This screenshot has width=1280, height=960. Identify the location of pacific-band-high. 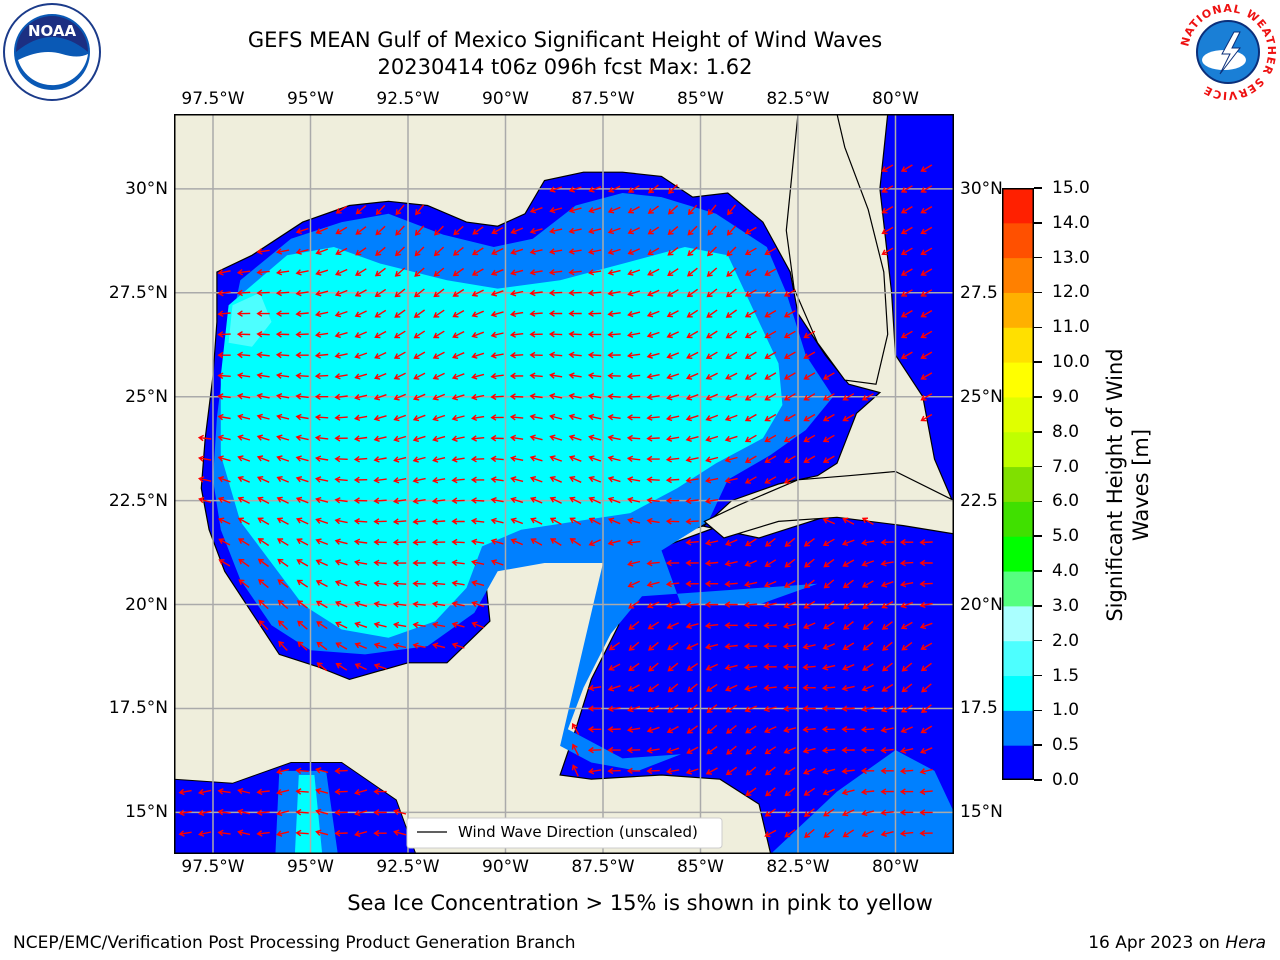
(308, 814).